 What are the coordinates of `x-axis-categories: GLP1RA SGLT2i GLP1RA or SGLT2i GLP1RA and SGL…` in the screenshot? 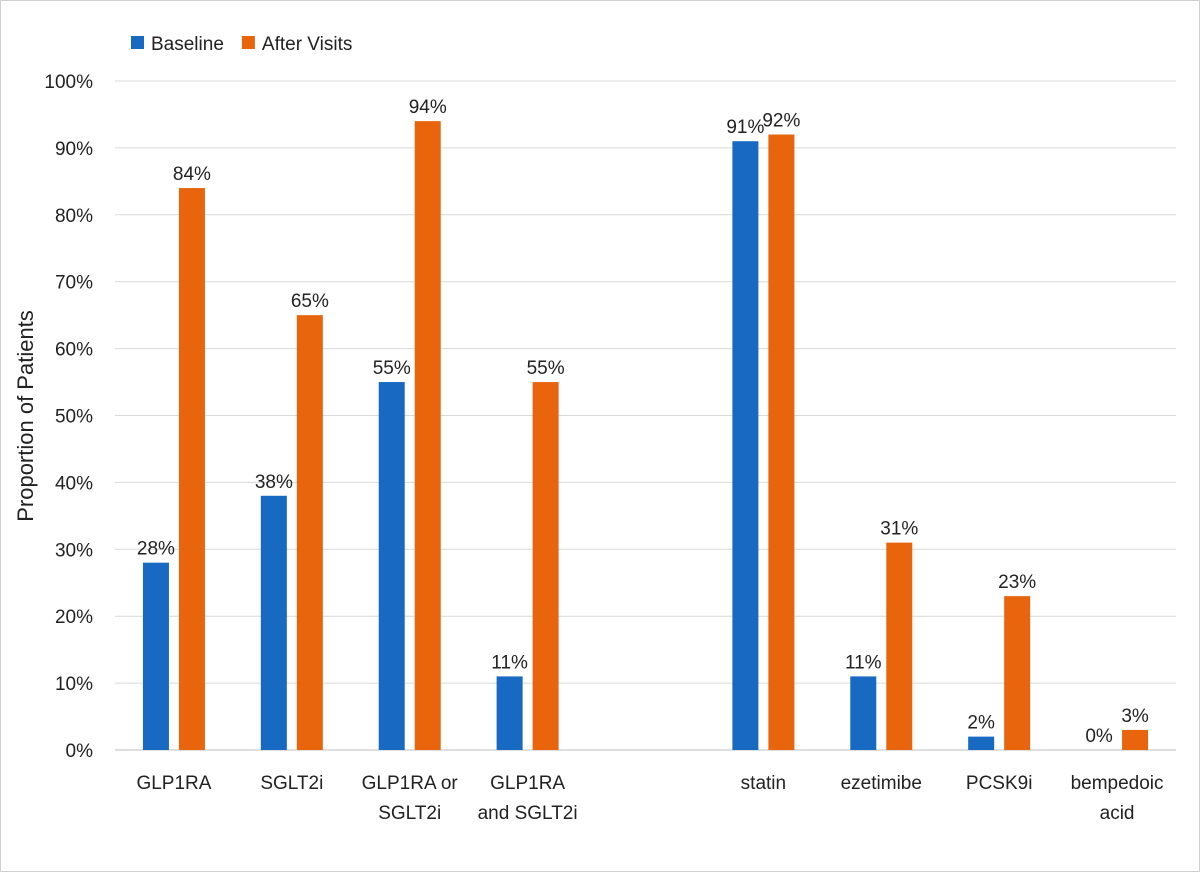 It's located at (649, 798).